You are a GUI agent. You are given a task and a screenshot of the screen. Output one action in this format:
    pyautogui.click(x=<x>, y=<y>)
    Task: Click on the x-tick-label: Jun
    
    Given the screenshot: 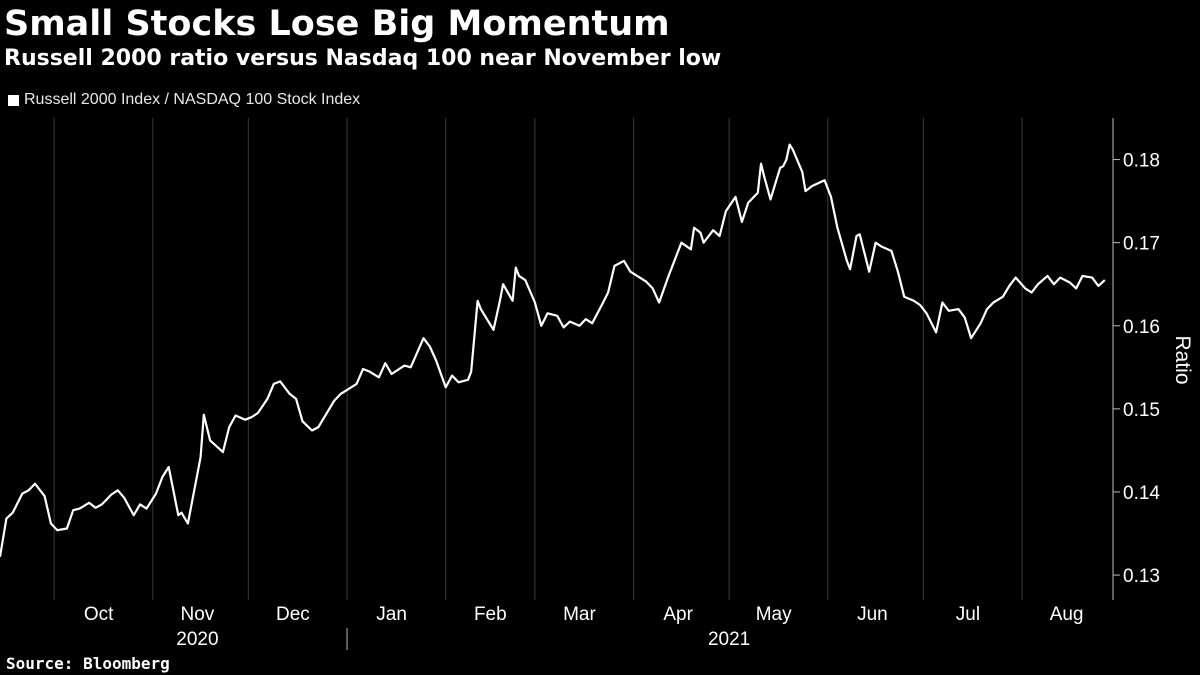 What is the action you would take?
    pyautogui.click(x=872, y=614)
    